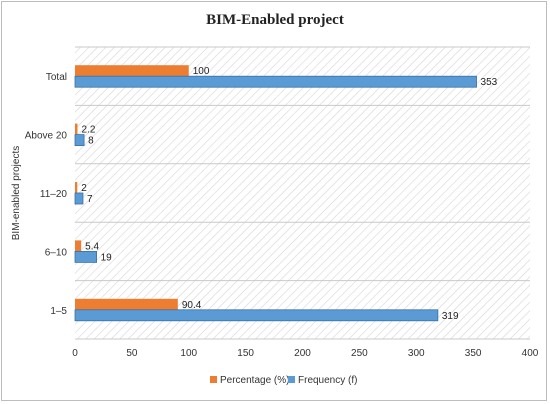 The width and height of the screenshot is (550, 404). I want to click on x-tick-label: 250, so click(359, 353).